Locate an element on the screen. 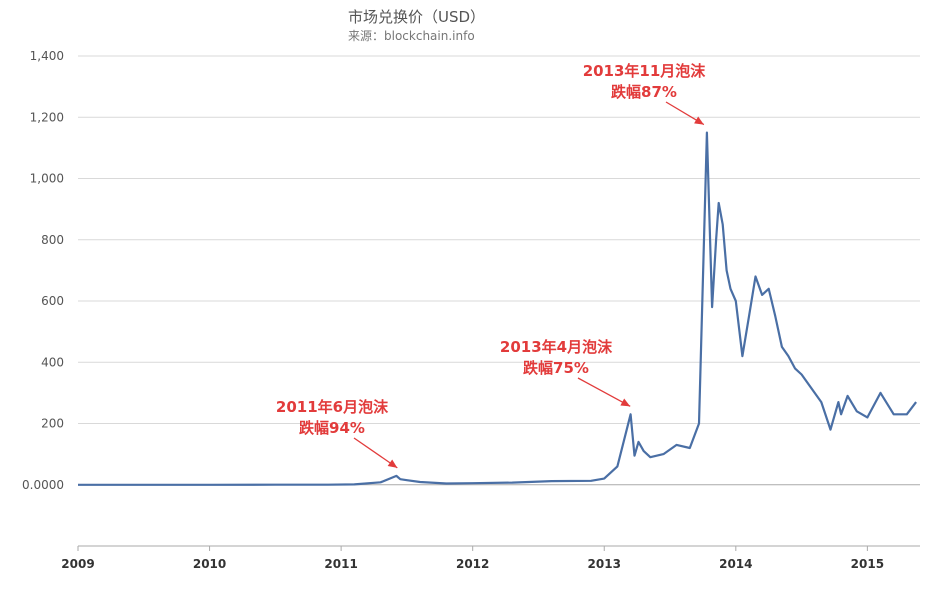  chart-title: 市场兑换价（USD） is located at coordinates (416, 17).